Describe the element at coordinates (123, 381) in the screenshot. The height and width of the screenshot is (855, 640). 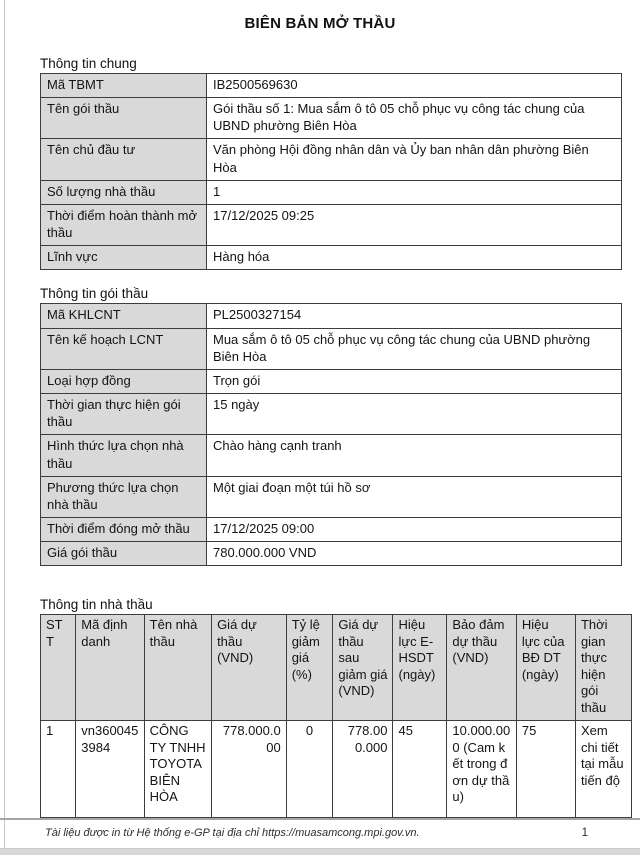
I see `row-label: Loại hợp đồng` at that location.